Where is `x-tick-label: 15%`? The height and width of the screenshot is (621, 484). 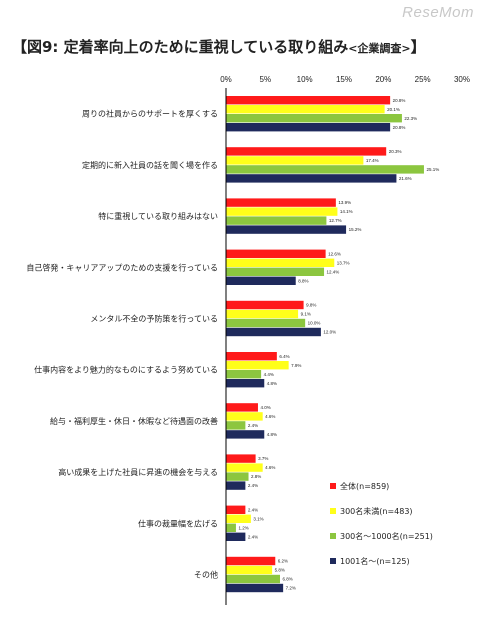 x-tick-label: 15% is located at coordinates (344, 79).